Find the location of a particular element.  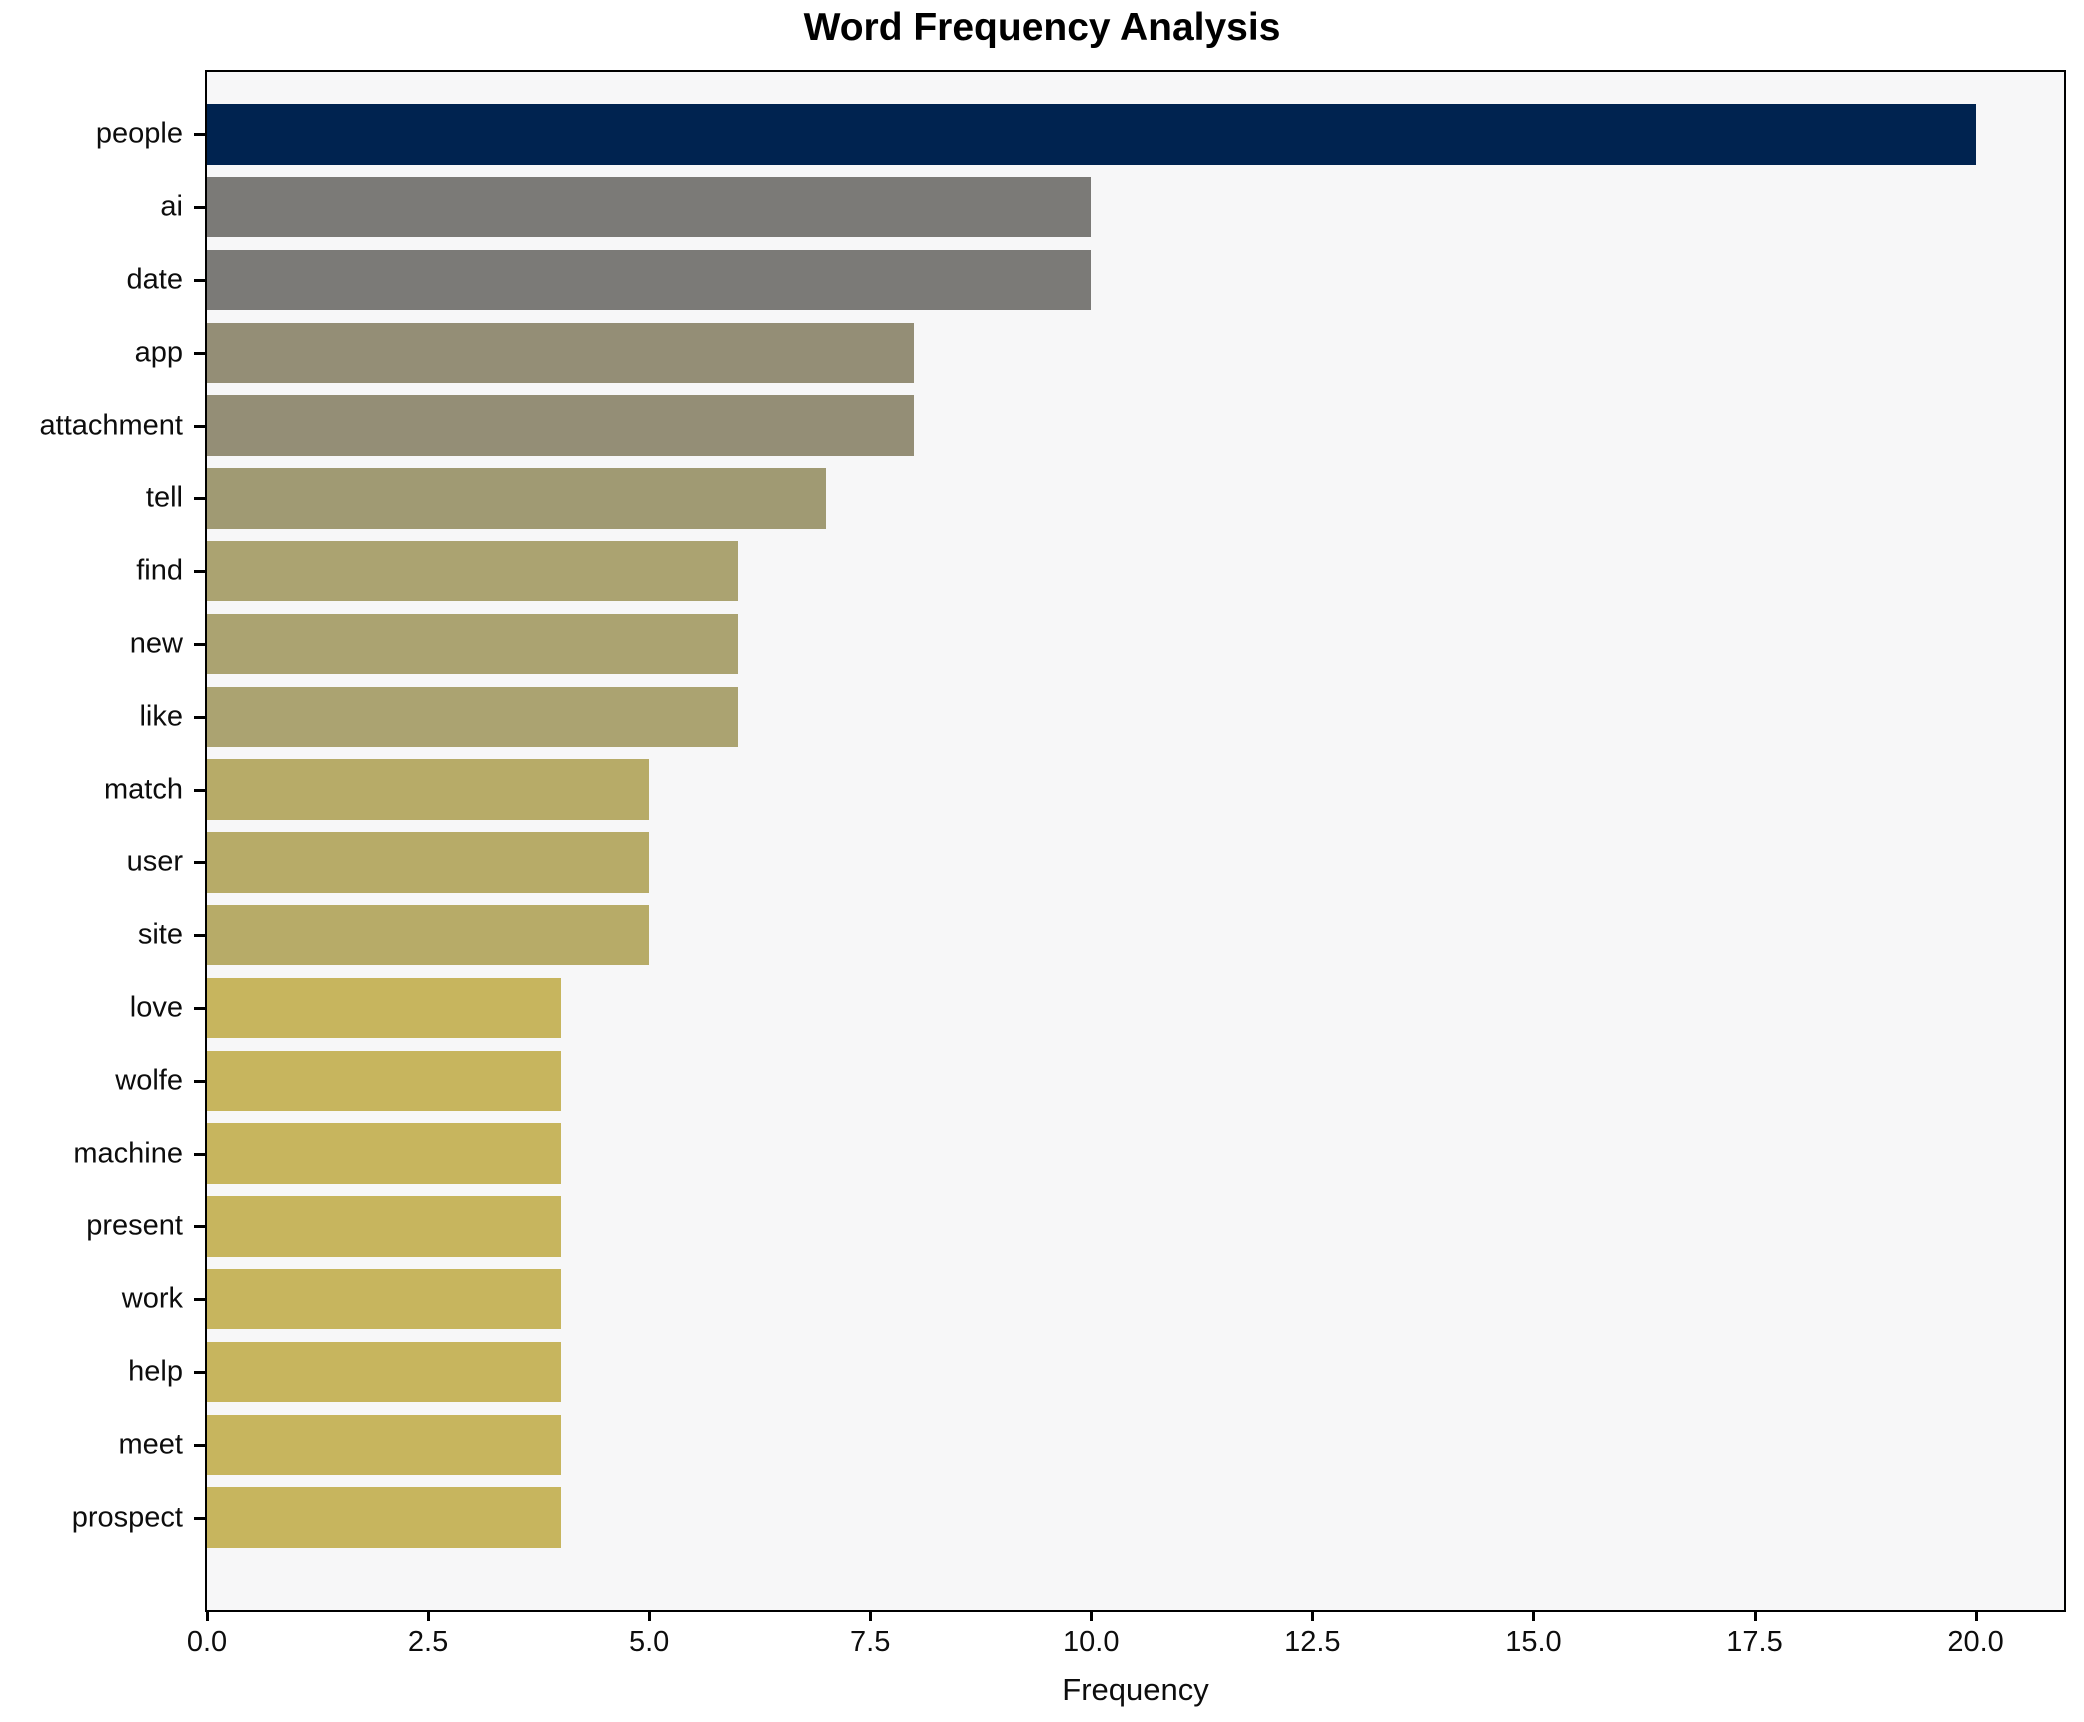

y-tick-label: wolfe is located at coordinates (149, 1080).